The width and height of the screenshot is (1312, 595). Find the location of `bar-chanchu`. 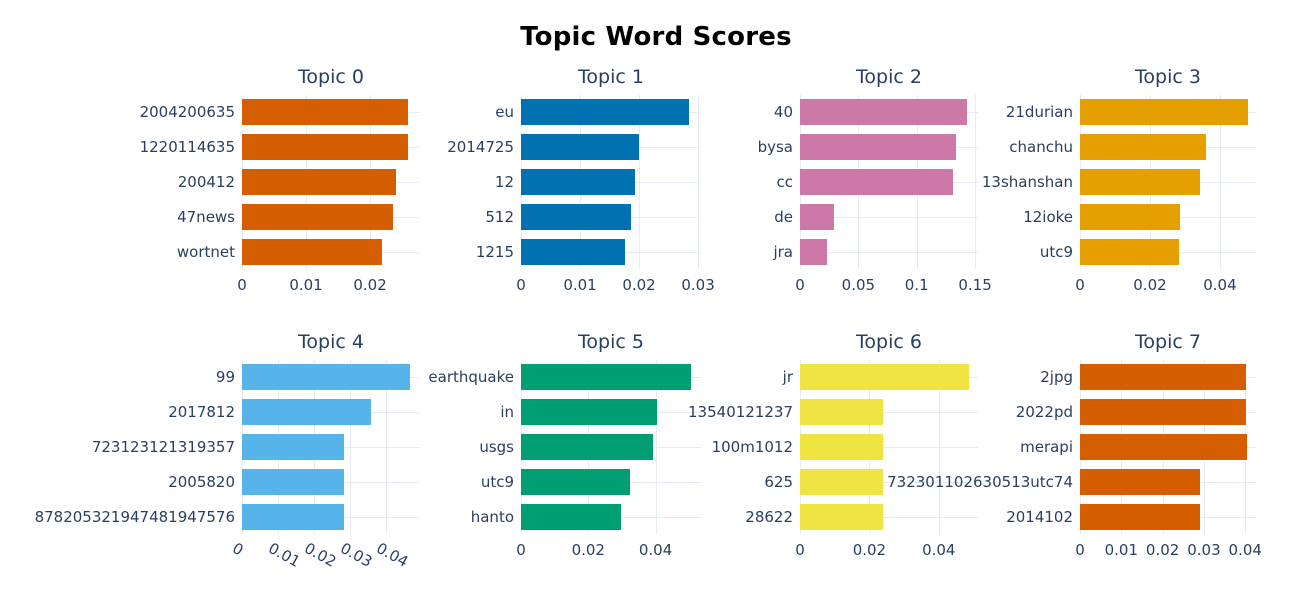

bar-chanchu is located at coordinates (1143, 147).